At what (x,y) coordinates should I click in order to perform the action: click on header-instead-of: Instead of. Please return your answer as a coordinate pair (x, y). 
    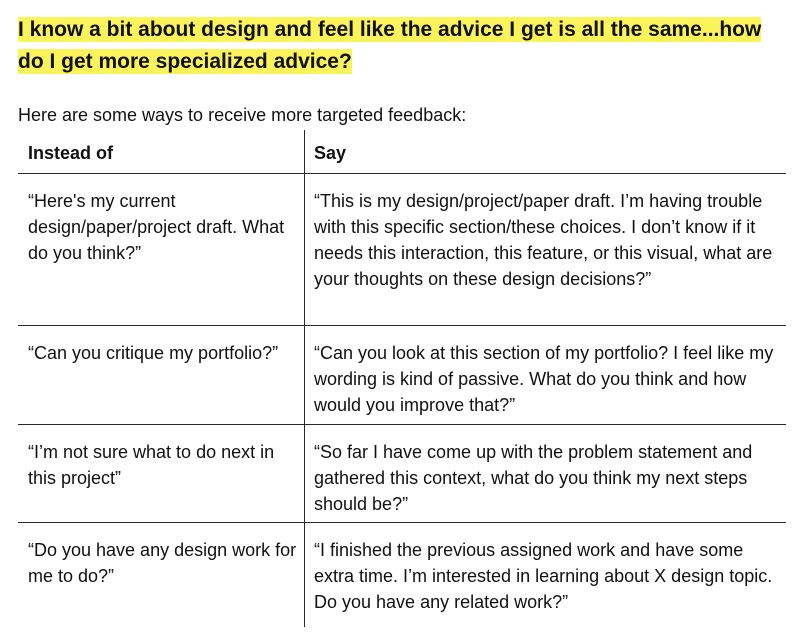
    Looking at the image, I should click on (161, 151).